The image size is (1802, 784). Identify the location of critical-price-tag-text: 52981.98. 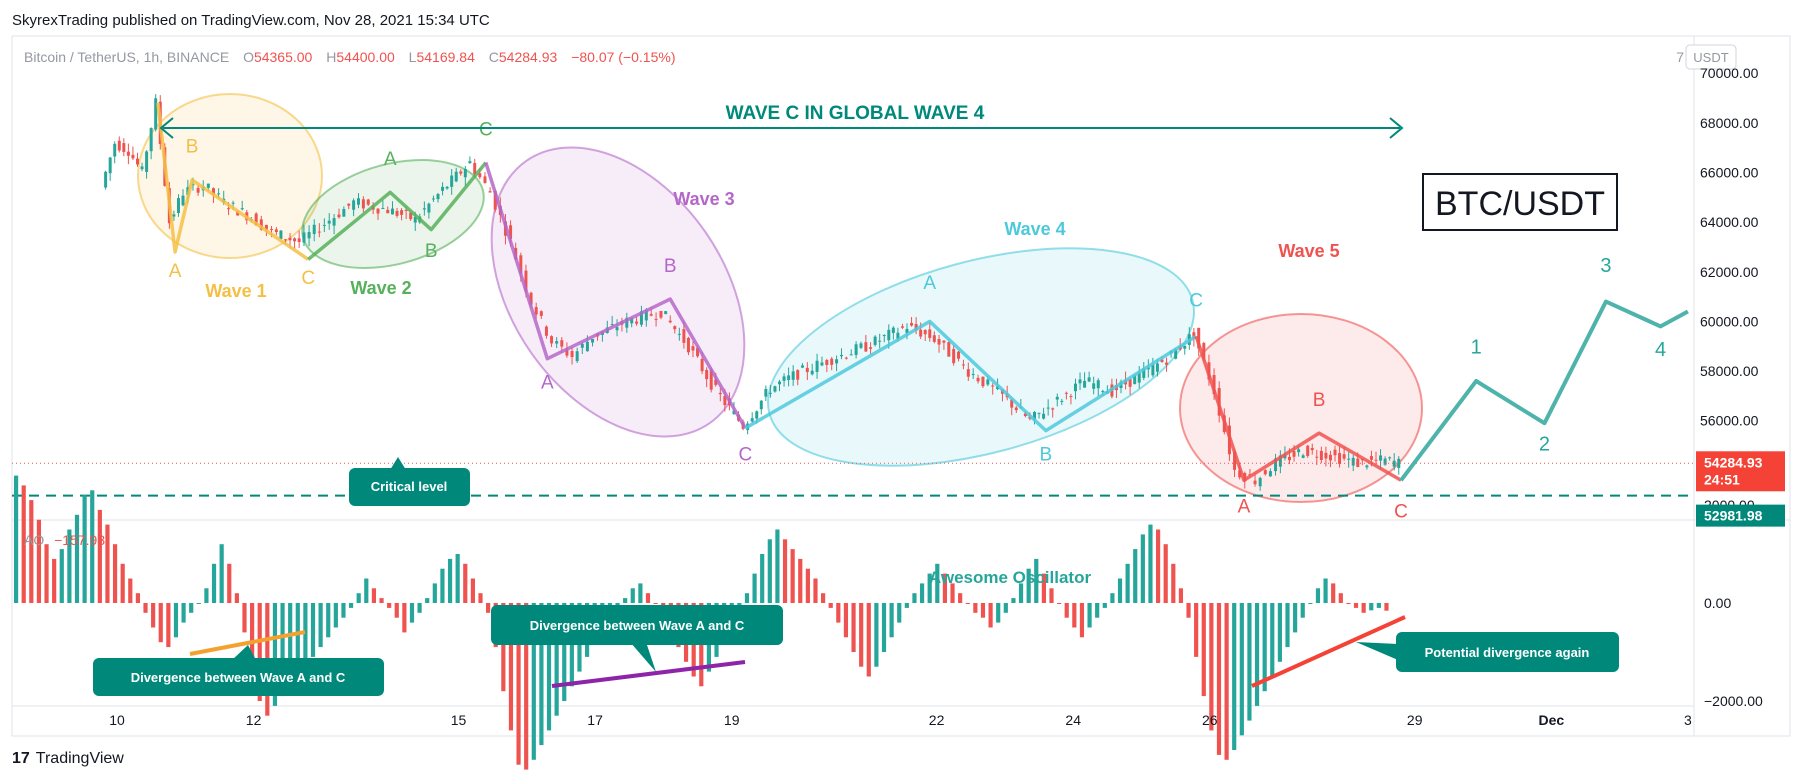
(1733, 516).